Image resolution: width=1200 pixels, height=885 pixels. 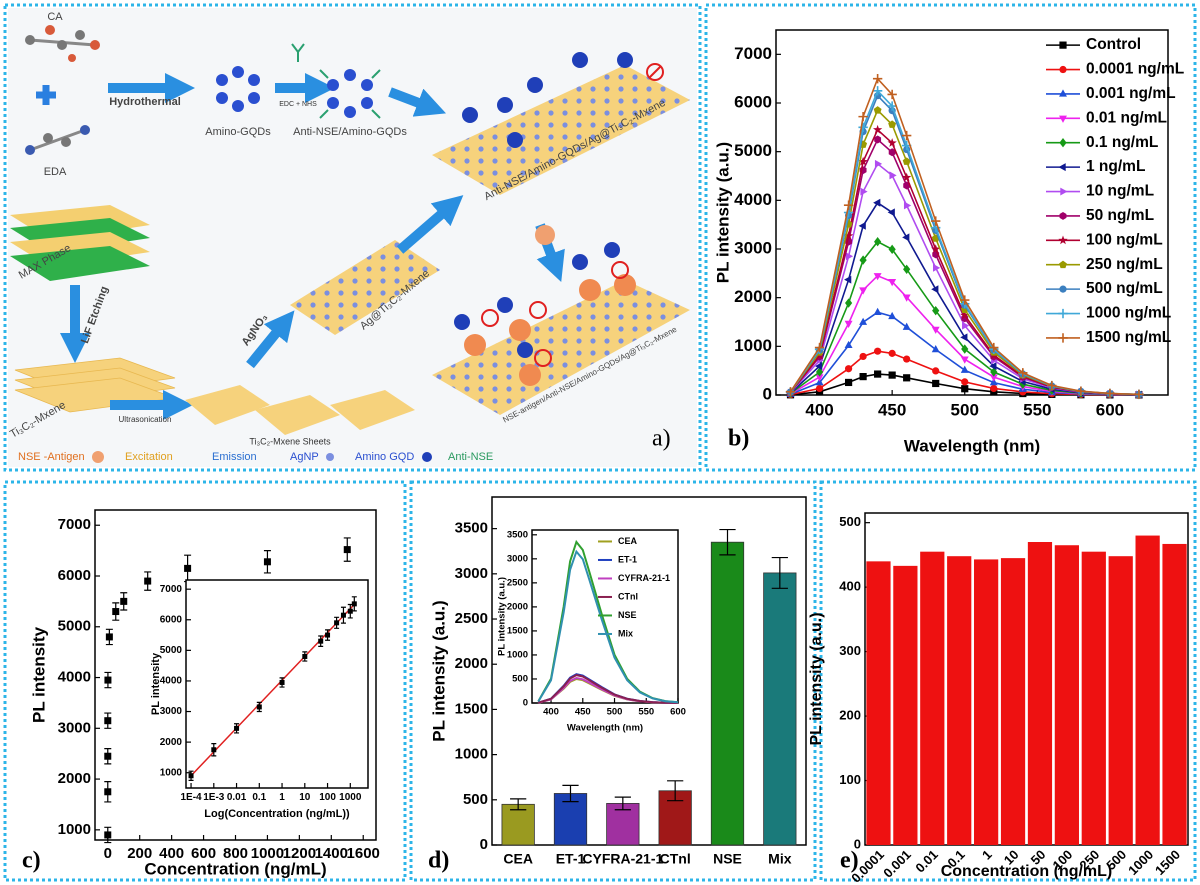 I want to click on legend-label: 0.0001 ng/mL, so click(x=1135, y=69).